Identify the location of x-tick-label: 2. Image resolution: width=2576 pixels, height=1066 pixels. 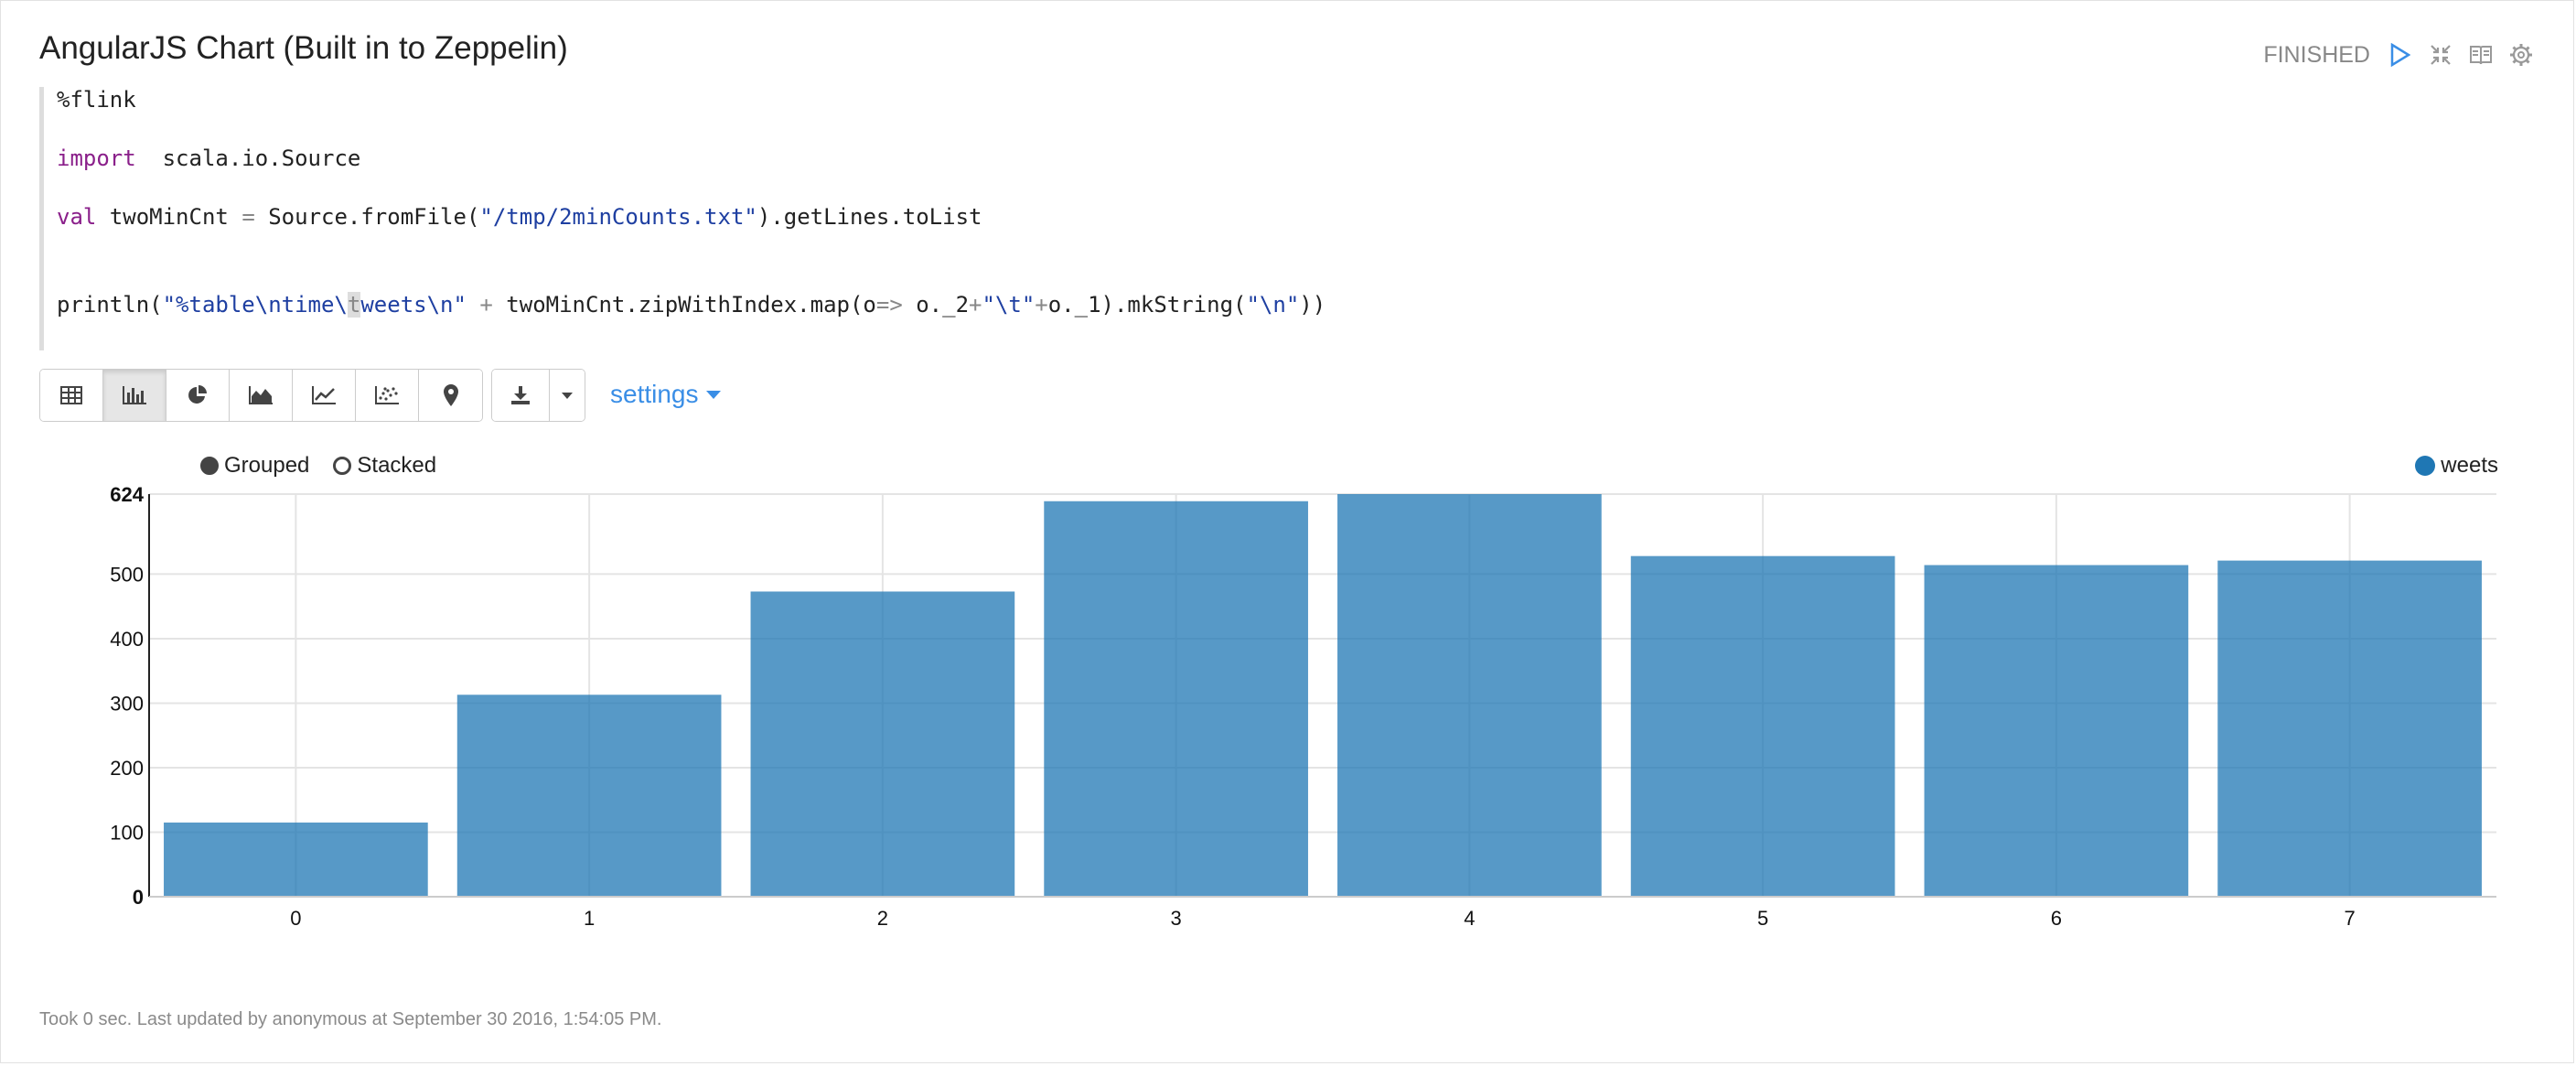
(882, 919).